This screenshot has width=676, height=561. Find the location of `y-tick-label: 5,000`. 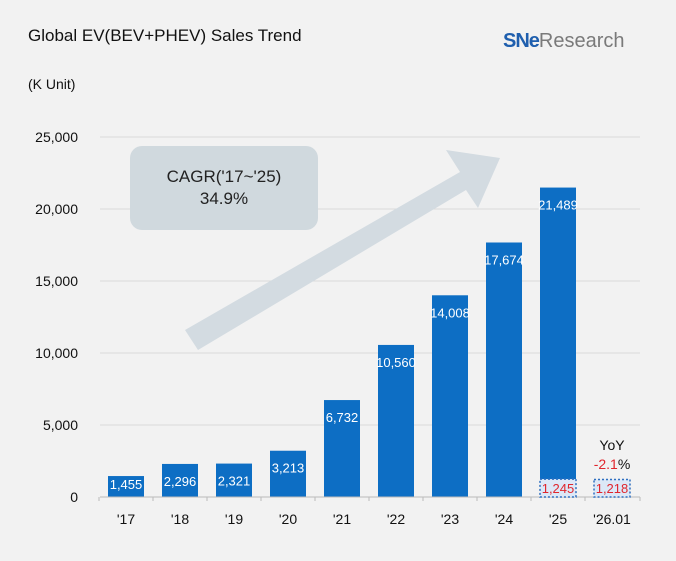

y-tick-label: 5,000 is located at coordinates (60, 425).